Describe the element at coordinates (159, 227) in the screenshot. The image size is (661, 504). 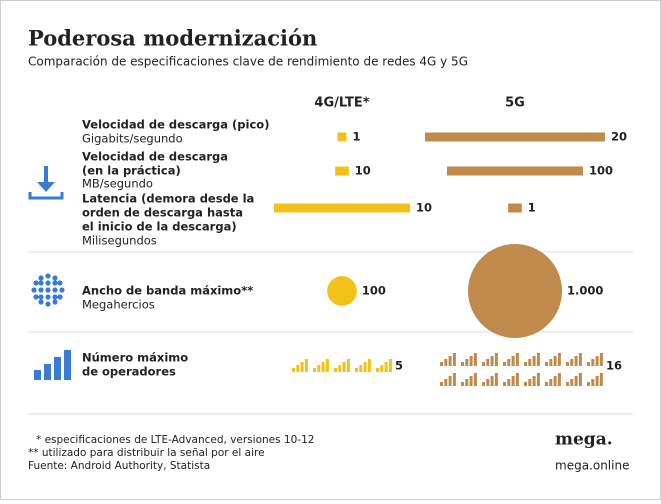
I see `row-title: el inicio de la descarga)` at that location.